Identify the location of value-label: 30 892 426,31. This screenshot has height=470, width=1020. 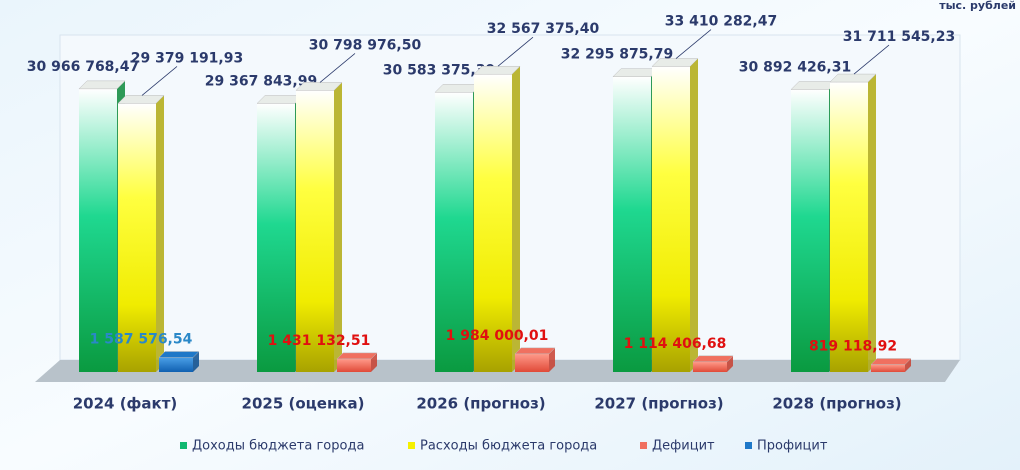
(795, 68).